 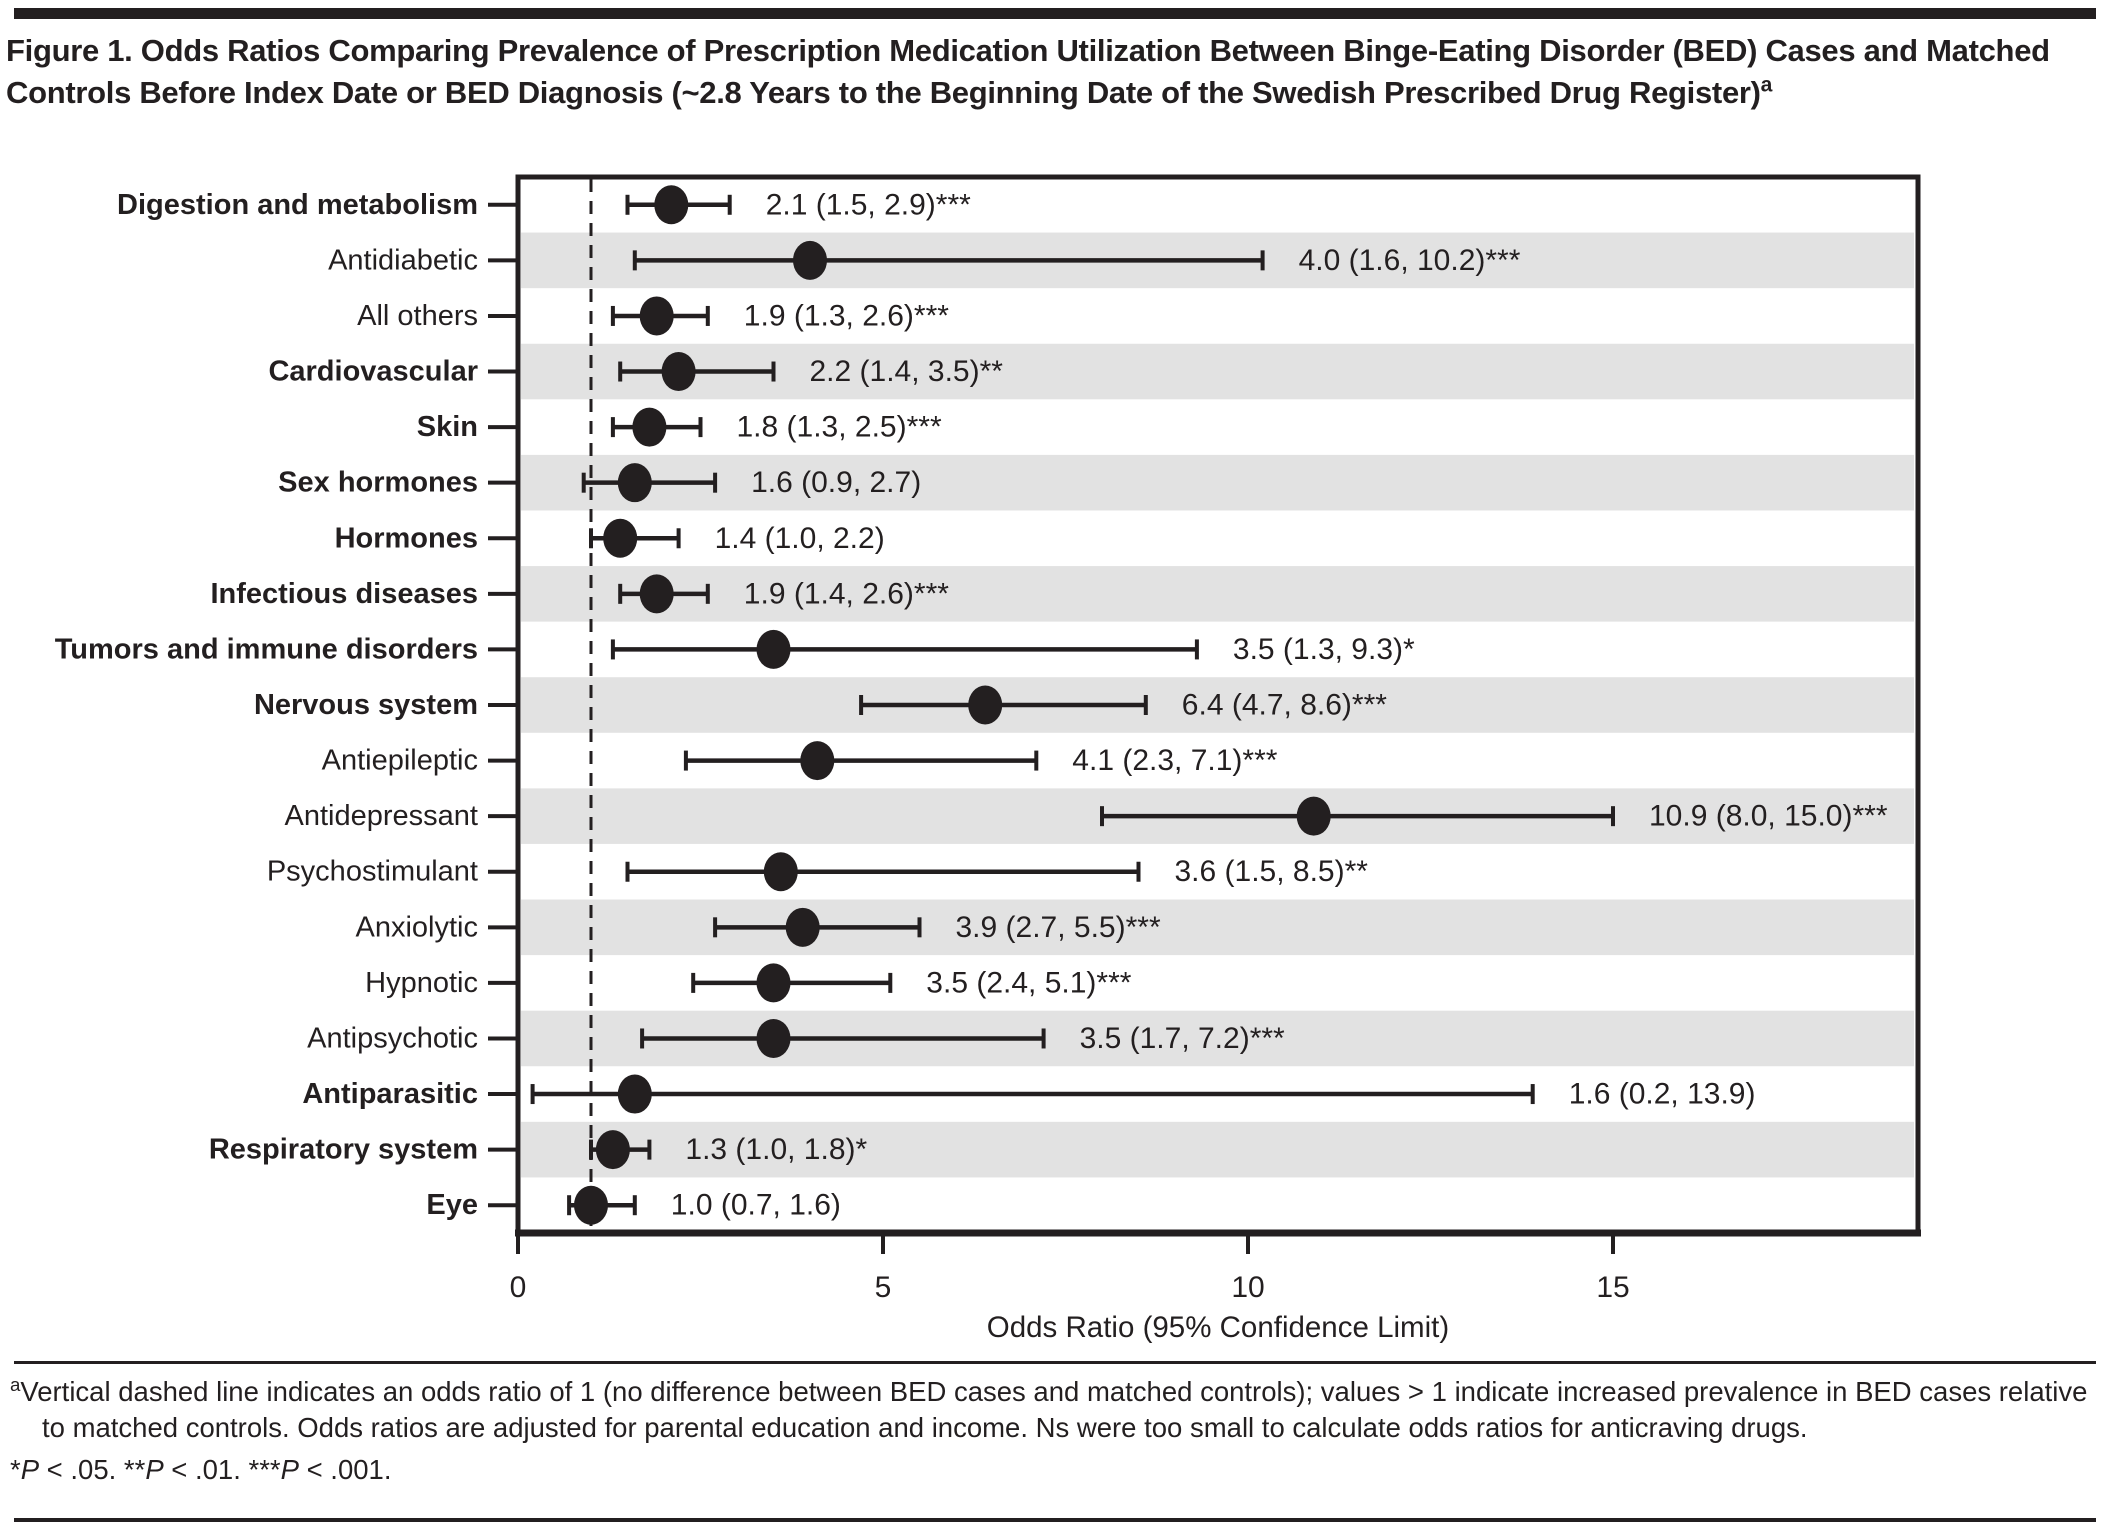 What do you see at coordinates (366, 705) in the screenshot?
I see `row-label: Nervous system` at bounding box center [366, 705].